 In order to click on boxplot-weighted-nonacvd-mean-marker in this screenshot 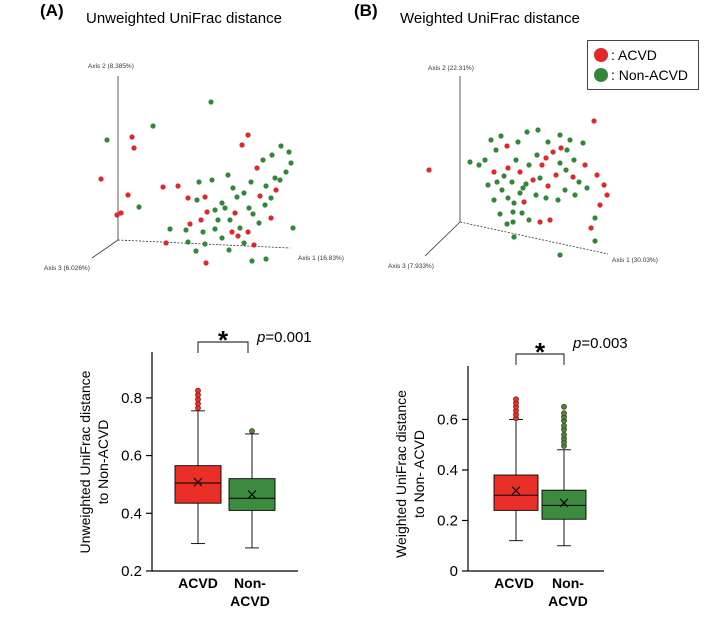, I will do `click(564, 503)`.